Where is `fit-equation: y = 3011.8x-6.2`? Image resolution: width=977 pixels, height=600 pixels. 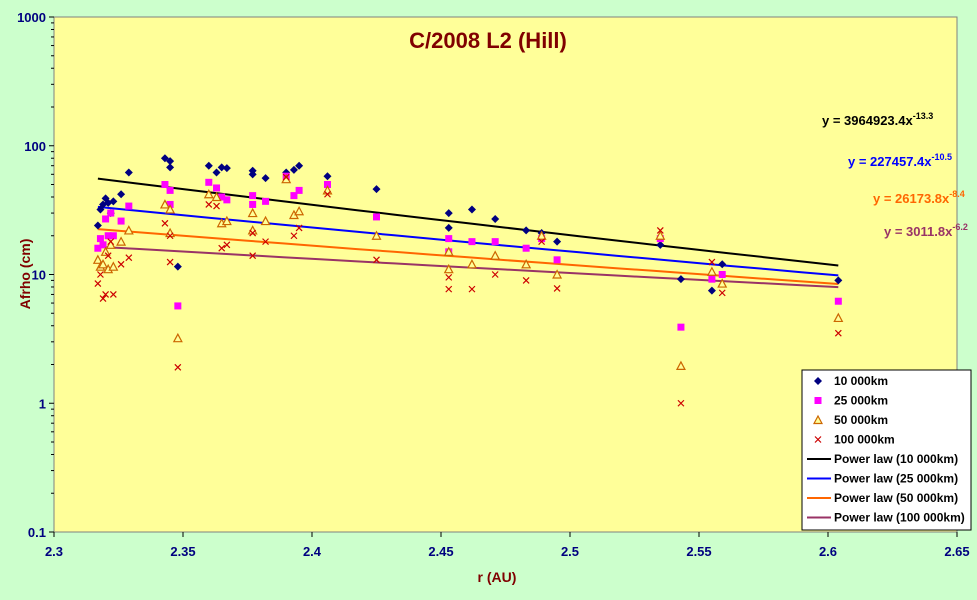
fit-equation: y = 3011.8x-6.2 is located at coordinates (926, 230).